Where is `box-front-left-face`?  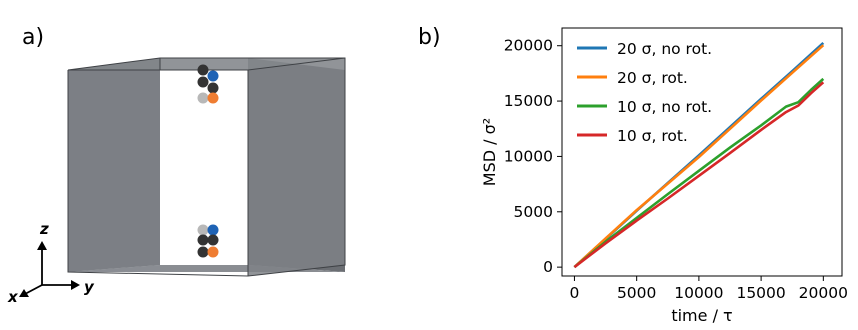 box-front-left-face is located at coordinates (114, 171).